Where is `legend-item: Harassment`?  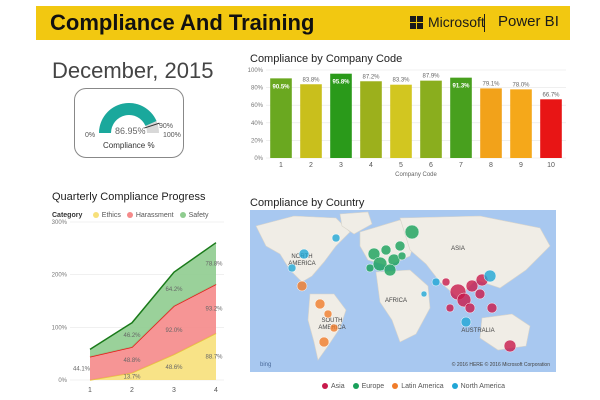 legend-item: Harassment is located at coordinates (150, 215).